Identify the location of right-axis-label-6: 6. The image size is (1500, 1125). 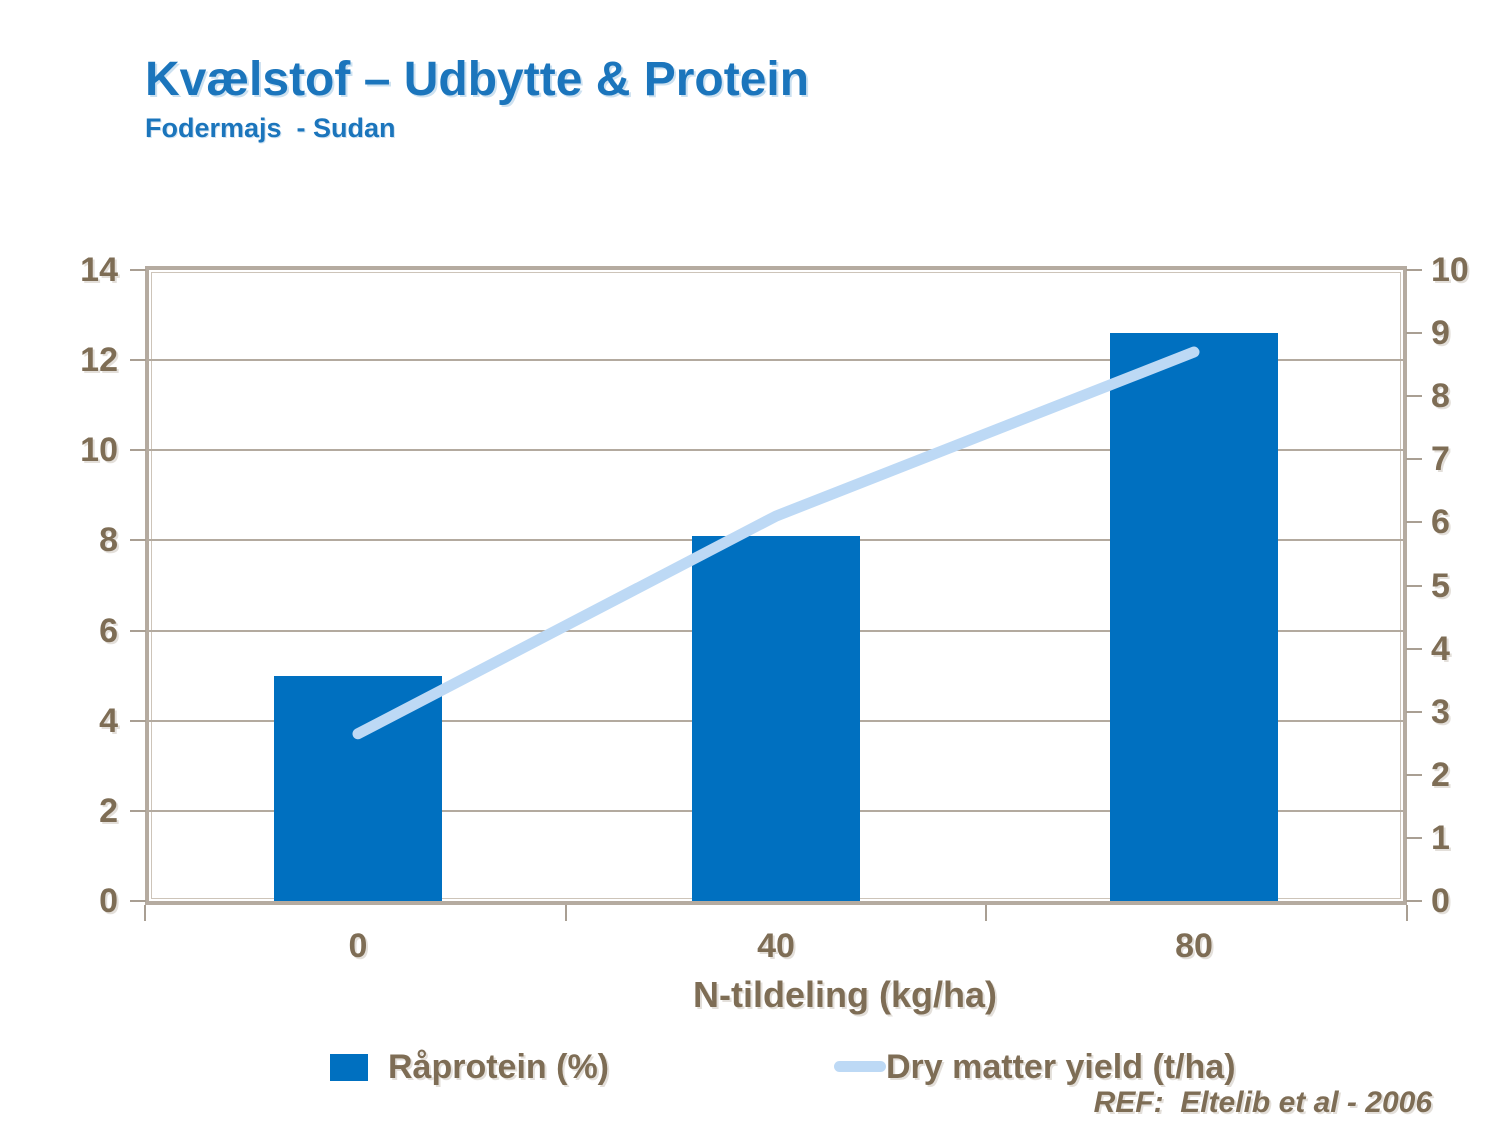
(1440, 522).